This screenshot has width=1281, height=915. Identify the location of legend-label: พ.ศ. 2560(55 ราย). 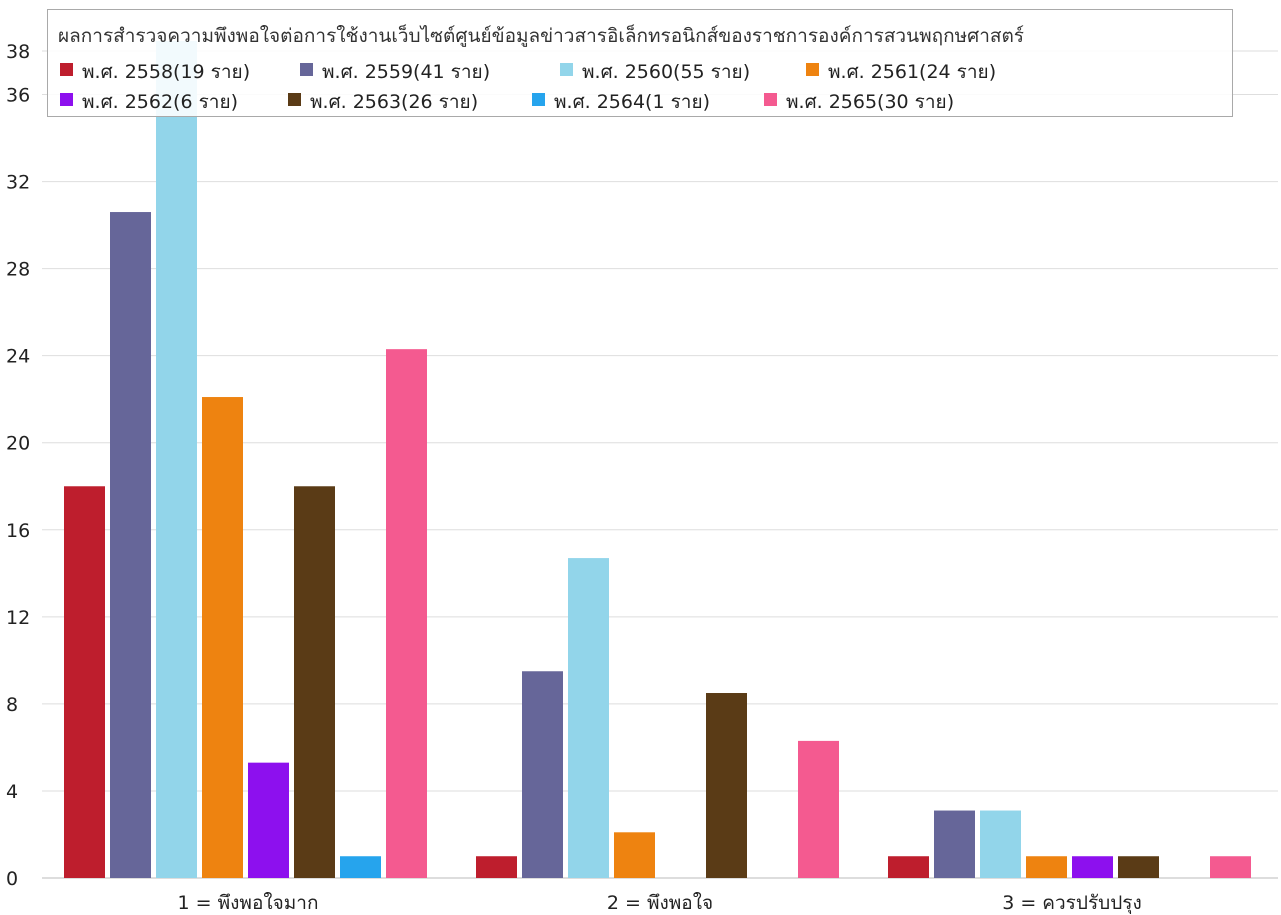
(666, 72).